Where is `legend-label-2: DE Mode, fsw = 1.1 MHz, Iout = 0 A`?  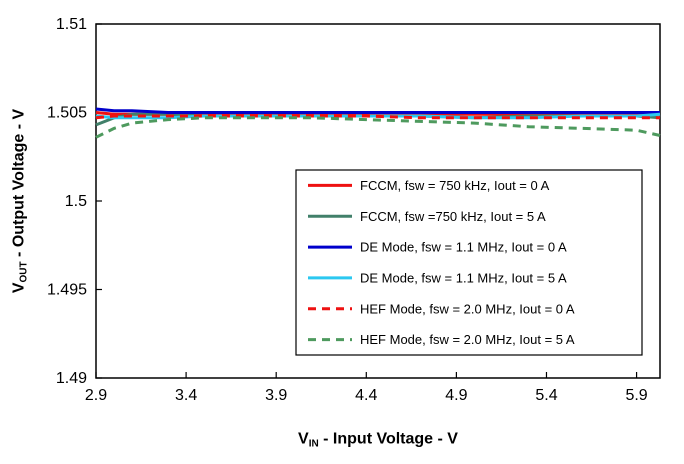 legend-label-2: DE Mode, fsw = 1.1 MHz, Iout = 0 A is located at coordinates (463, 247).